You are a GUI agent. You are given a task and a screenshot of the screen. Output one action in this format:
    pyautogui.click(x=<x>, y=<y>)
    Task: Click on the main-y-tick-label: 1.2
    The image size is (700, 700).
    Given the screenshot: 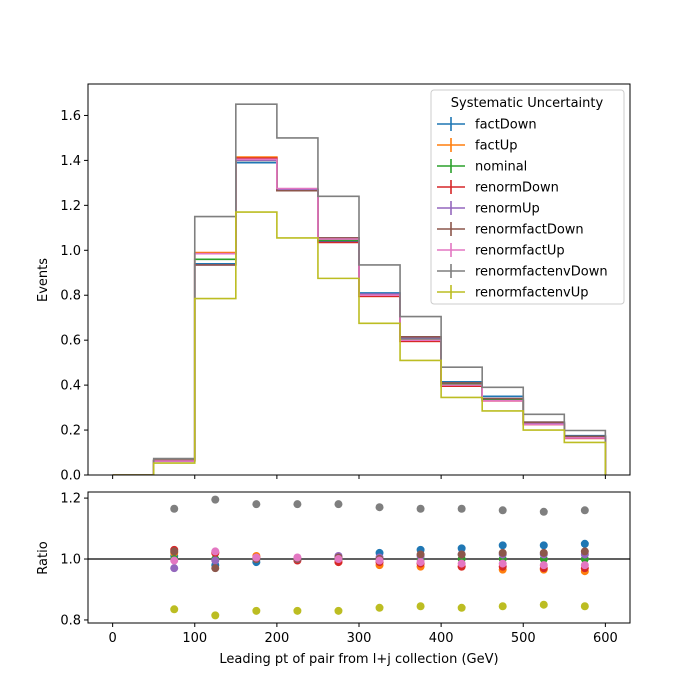 What is the action you would take?
    pyautogui.click(x=70, y=206)
    